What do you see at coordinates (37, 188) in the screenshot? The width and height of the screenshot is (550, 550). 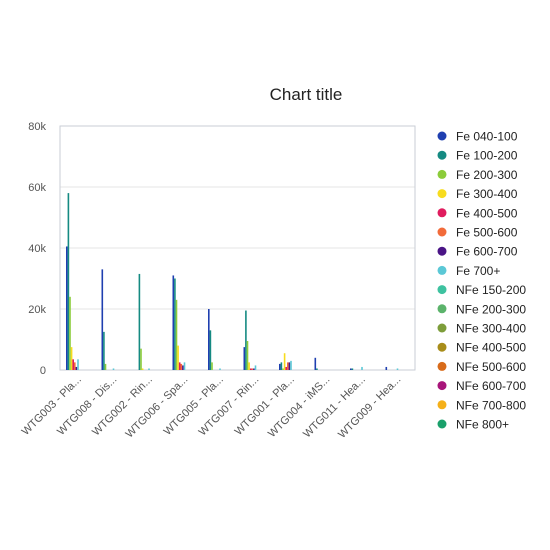 I see `y-tick-label: 60k` at bounding box center [37, 188].